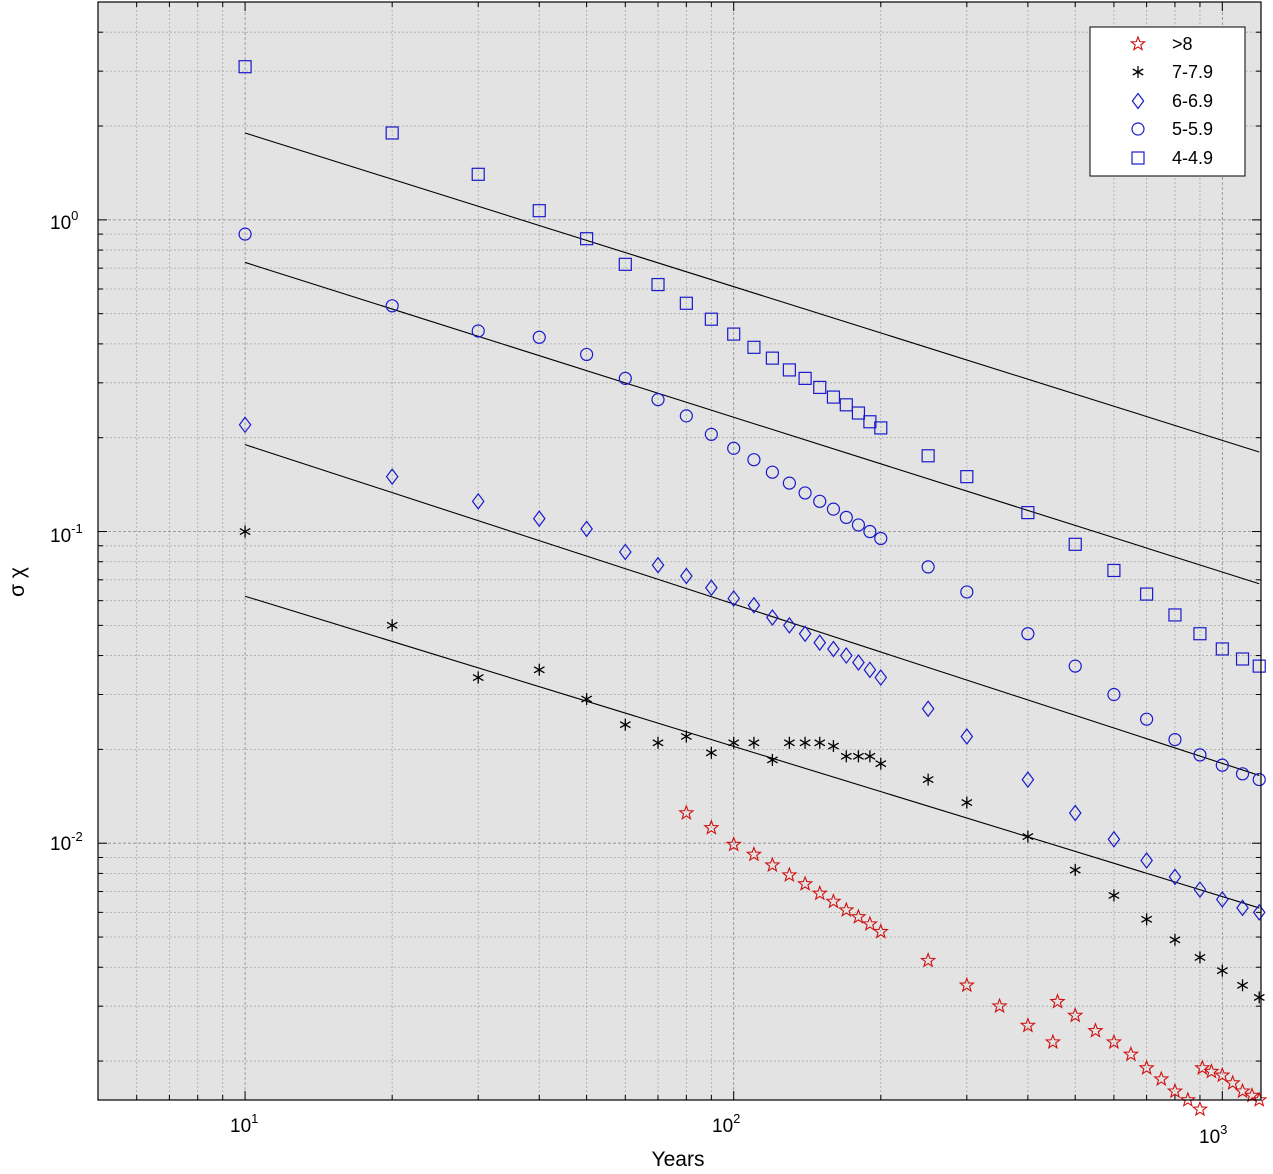 This screenshot has width=1273, height=1174. What do you see at coordinates (66, 842) in the screenshot?
I see `y-tick-label-0.01: 10-2` at bounding box center [66, 842].